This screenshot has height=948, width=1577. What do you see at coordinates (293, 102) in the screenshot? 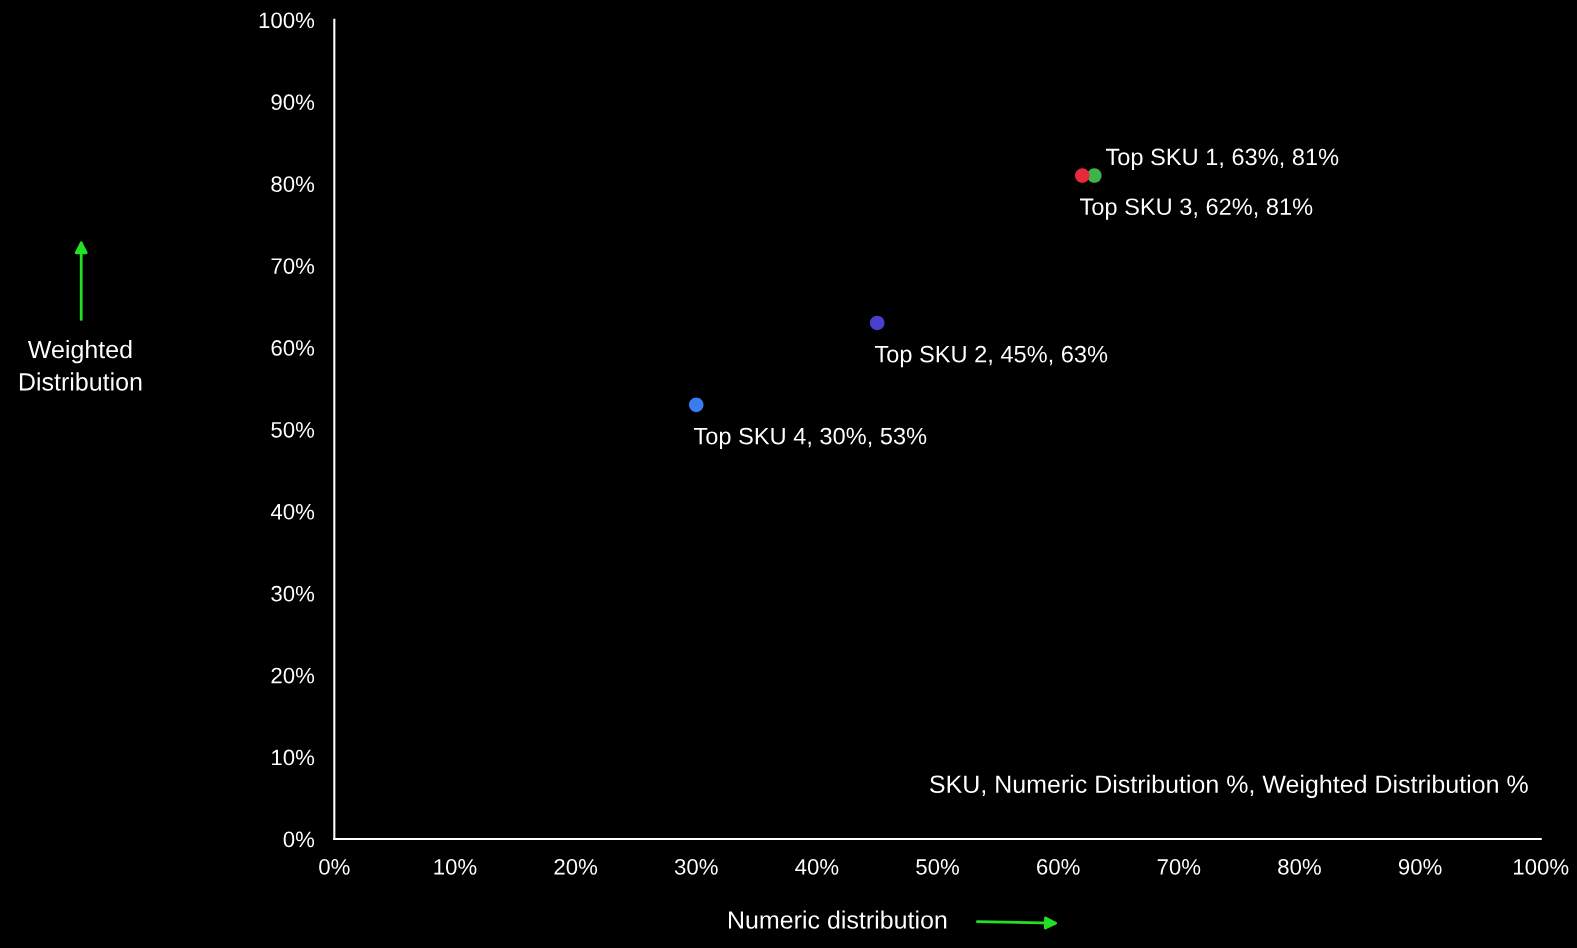
I see `y-tick-label: 90%` at bounding box center [293, 102].